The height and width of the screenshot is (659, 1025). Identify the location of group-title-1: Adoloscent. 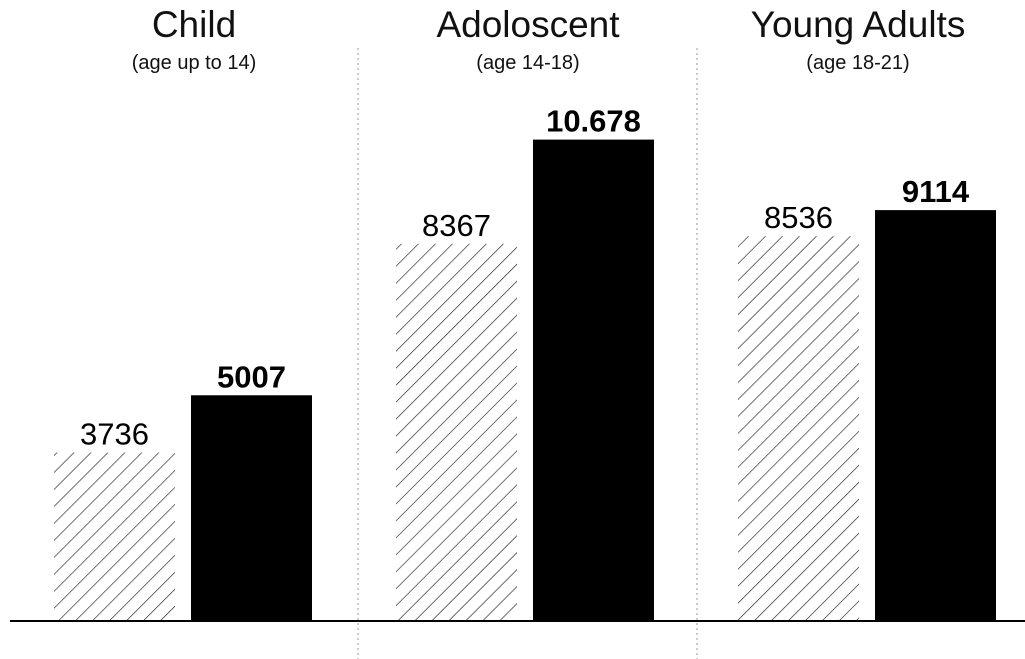
(528, 24).